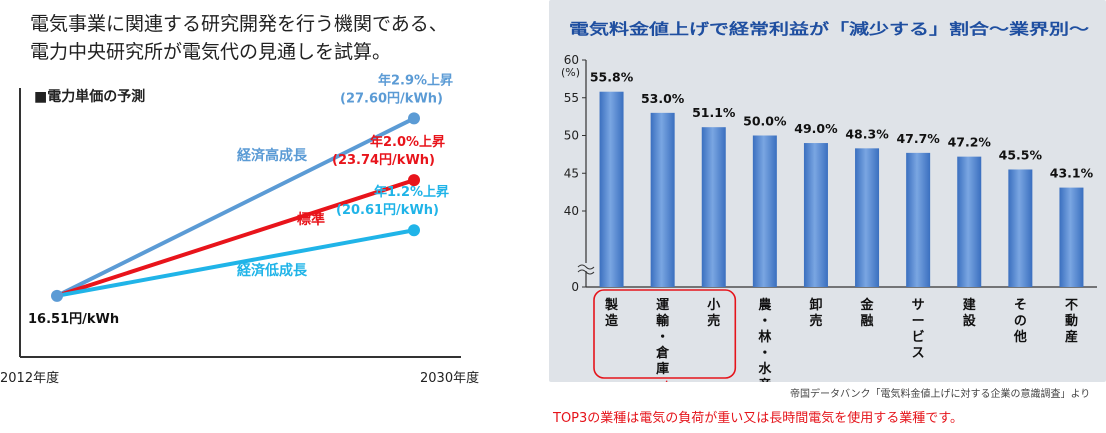  Describe the element at coordinates (918, 337) in the screenshot. I see `category-label-char: ビ` at that location.